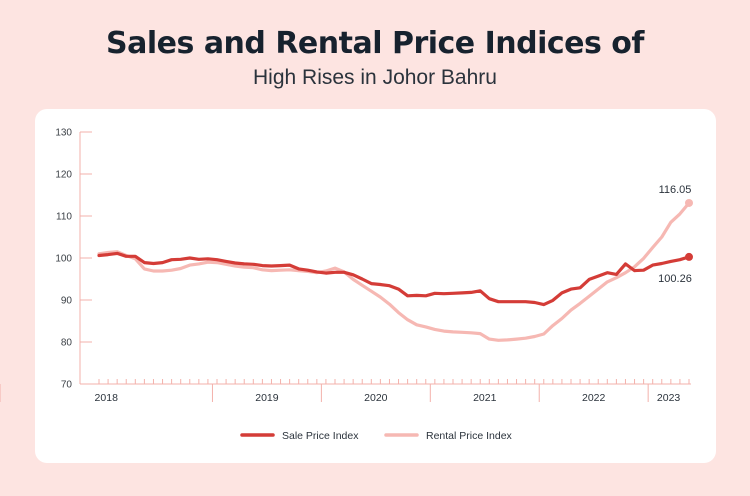 Image resolution: width=750 pixels, height=496 pixels. What do you see at coordinates (267, 398) in the screenshot?
I see `x-year-label: 2019` at bounding box center [267, 398].